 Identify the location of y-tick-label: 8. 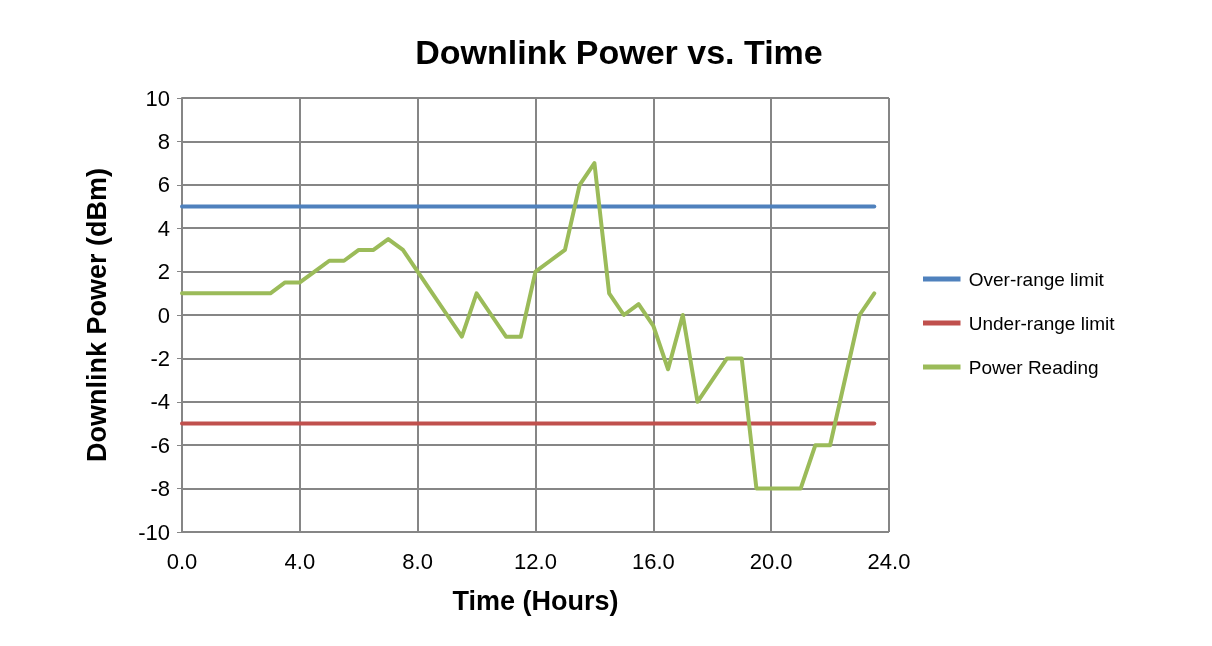
(163, 141).